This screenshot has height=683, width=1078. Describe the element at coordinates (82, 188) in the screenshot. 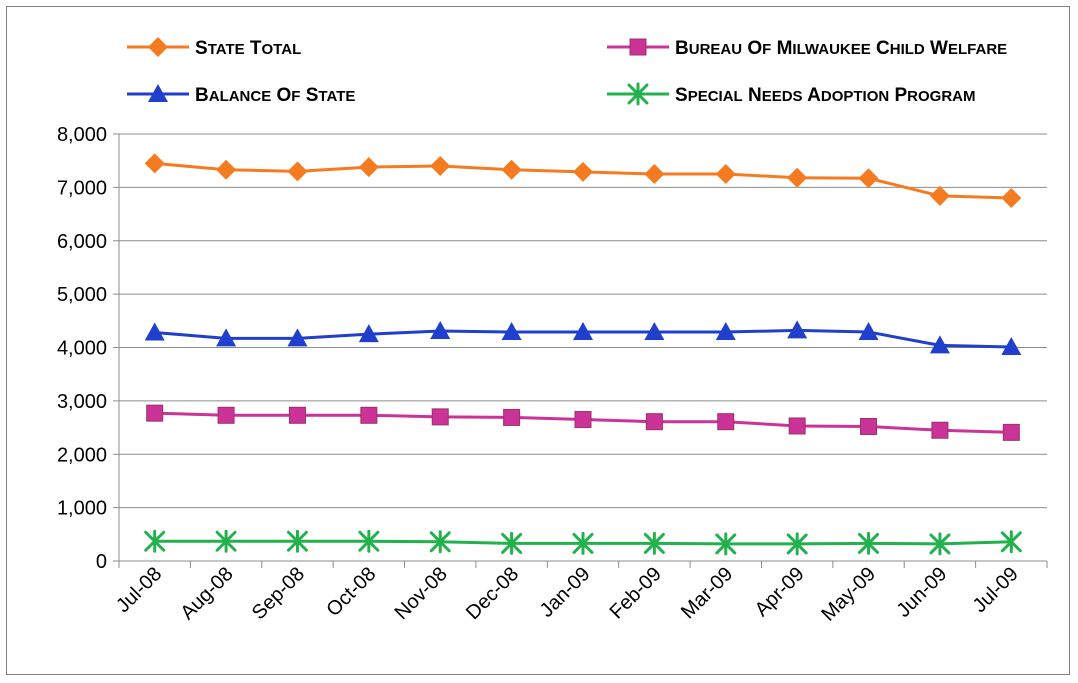

I see `y-tick-label: 7,000` at that location.